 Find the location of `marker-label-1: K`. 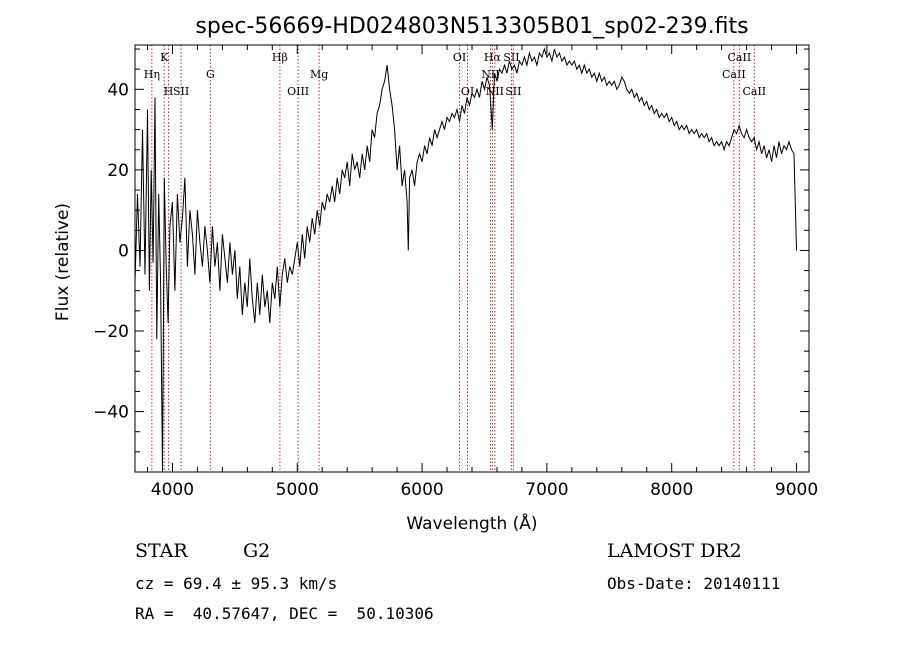

marker-label-1: K is located at coordinates (164, 57).